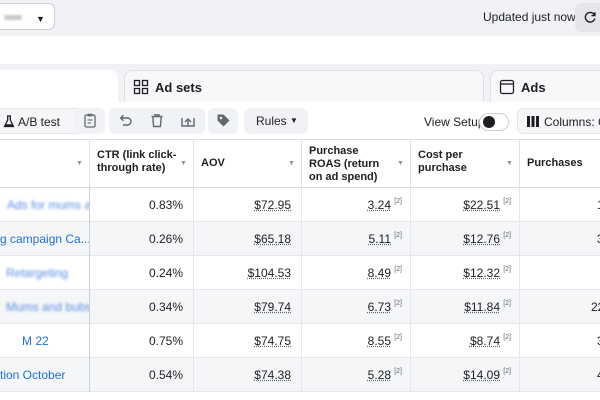 Image resolution: width=600 pixels, height=400 pixels. Describe the element at coordinates (379, 239) in the screenshot. I see `roas-value: 5.11` at that location.